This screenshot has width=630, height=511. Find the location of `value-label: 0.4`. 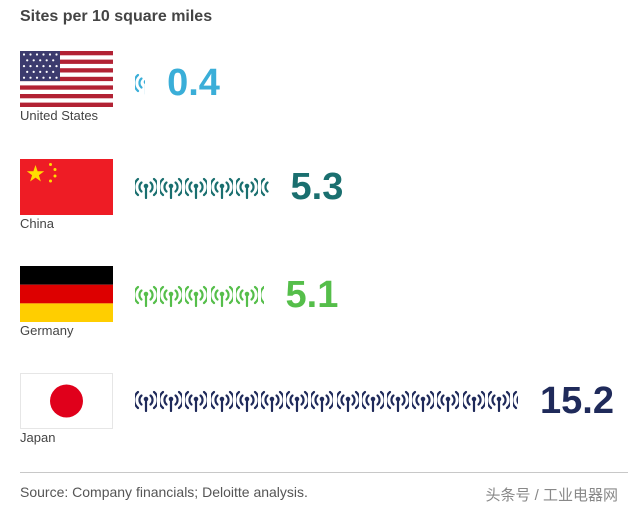

value-label: 0.4 is located at coordinates (193, 83).